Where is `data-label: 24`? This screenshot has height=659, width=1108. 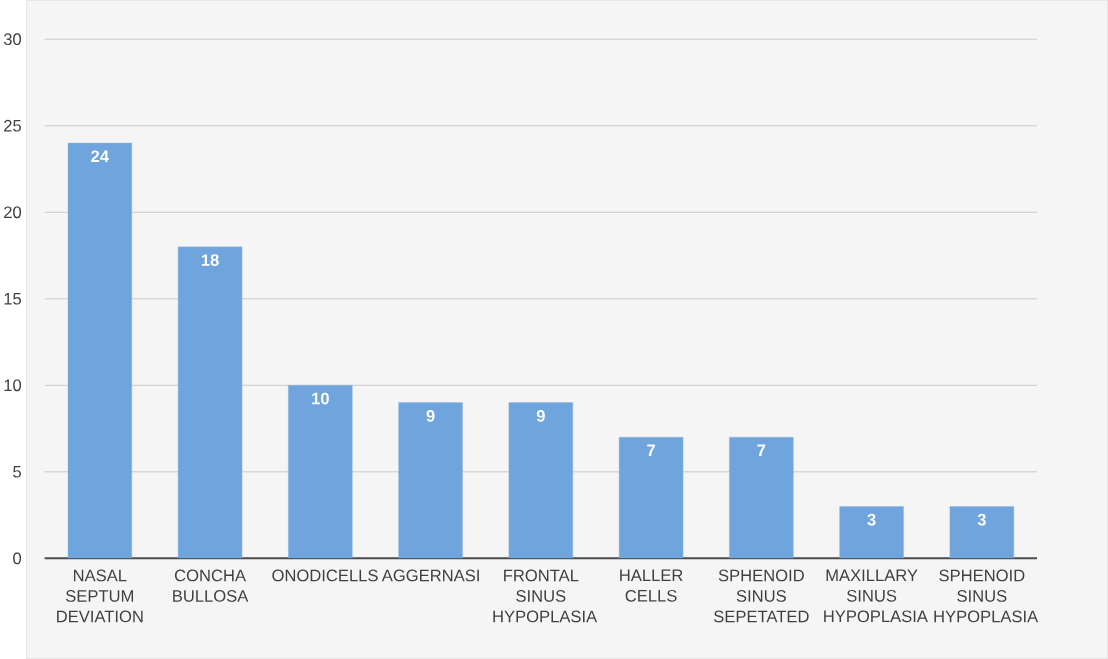 data-label: 24 is located at coordinates (100, 156).